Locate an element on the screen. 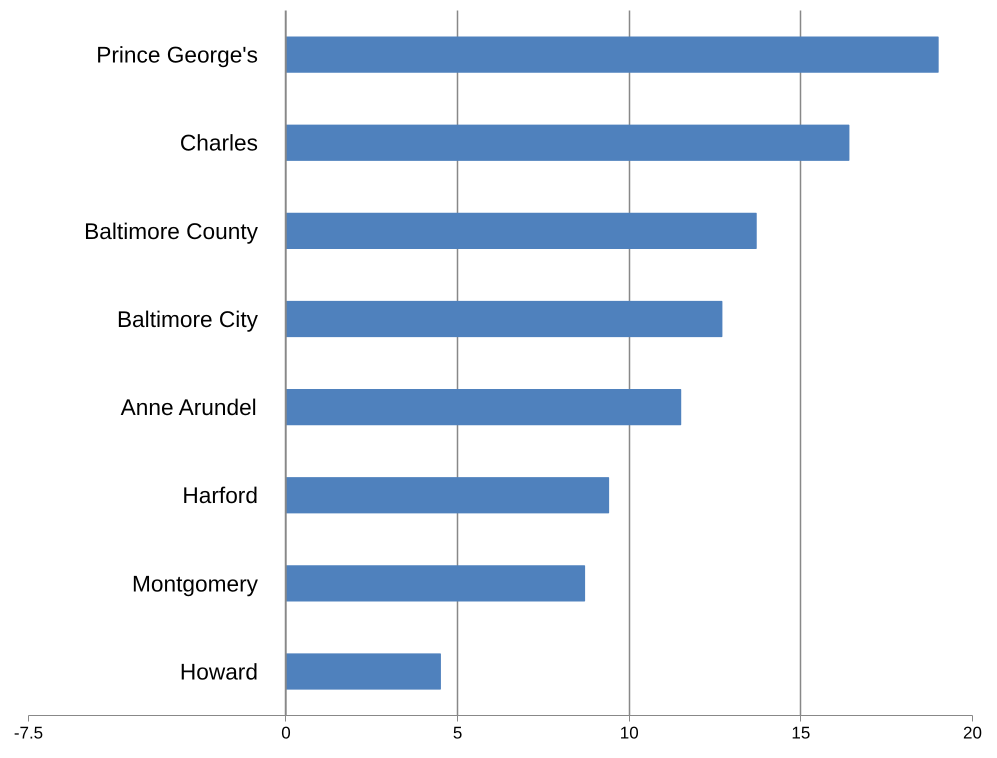 Image resolution: width=997 pixels, height=758 pixels. x-tick-label: -7.5 is located at coordinates (29, 733).